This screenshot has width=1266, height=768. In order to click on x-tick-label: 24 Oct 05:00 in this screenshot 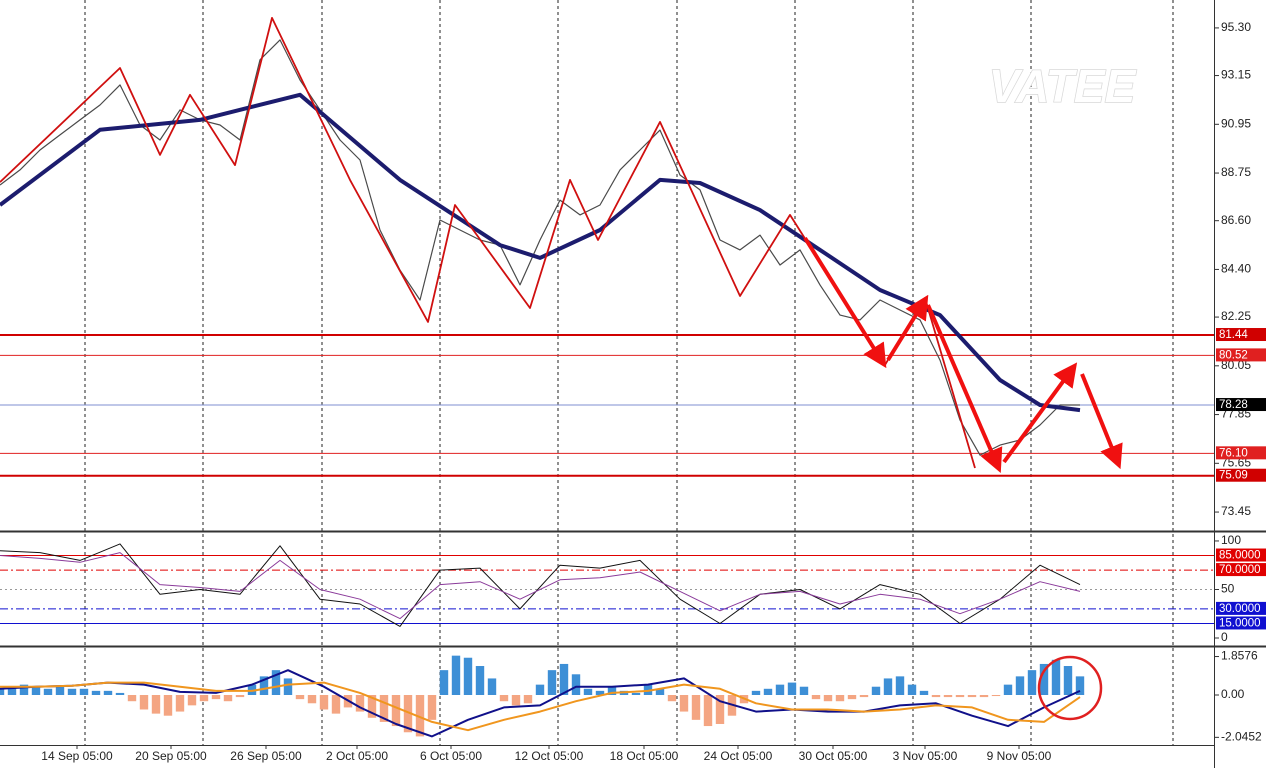, I will do `click(738, 756)`.